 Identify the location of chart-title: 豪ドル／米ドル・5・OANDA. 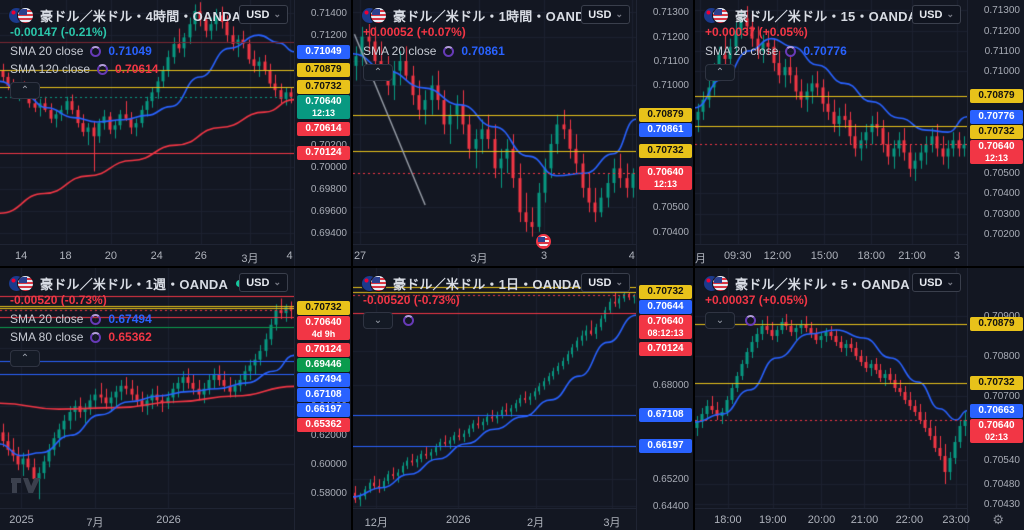
(822, 284).